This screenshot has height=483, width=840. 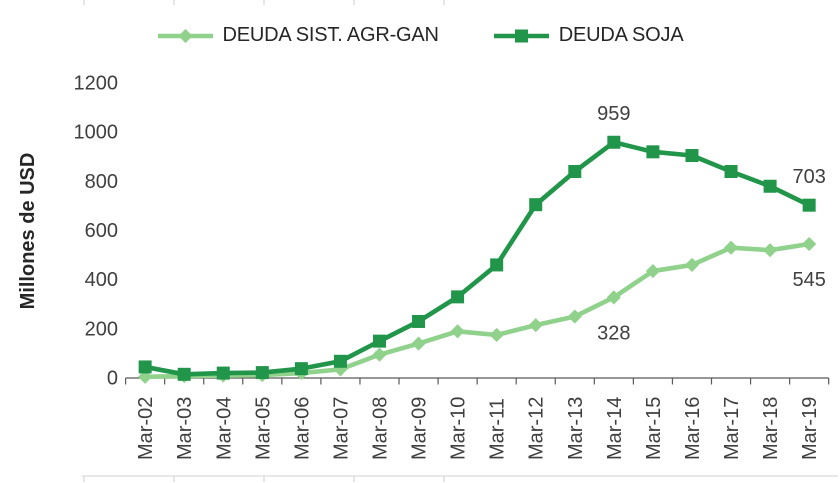 I want to click on square-marker-swatch, so click(x=521, y=35).